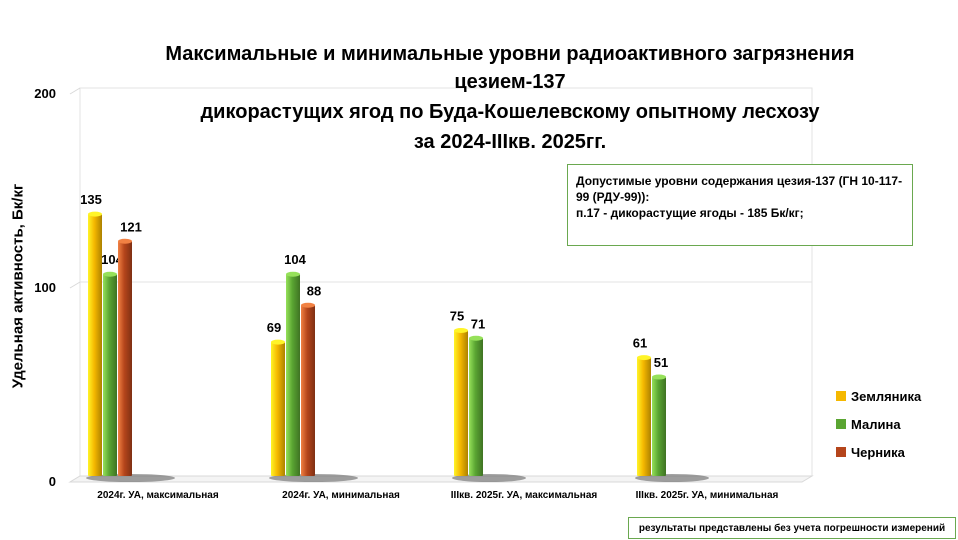 Image resolution: width=958 pixels, height=540 pixels. Describe the element at coordinates (45, 287) in the screenshot. I see `y-tick-label: 100` at that location.